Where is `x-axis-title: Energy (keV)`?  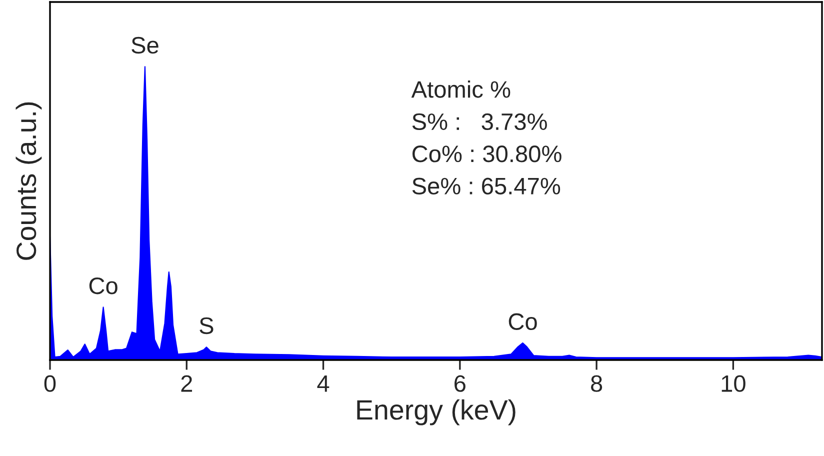 x-axis-title: Energy (keV) is located at coordinates (436, 412).